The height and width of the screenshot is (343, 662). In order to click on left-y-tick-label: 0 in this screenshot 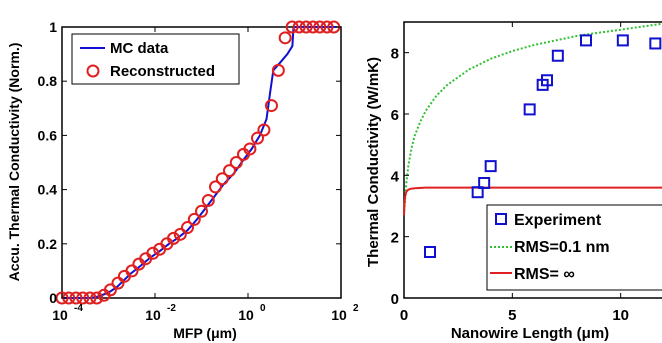, I will do `click(53, 298)`.